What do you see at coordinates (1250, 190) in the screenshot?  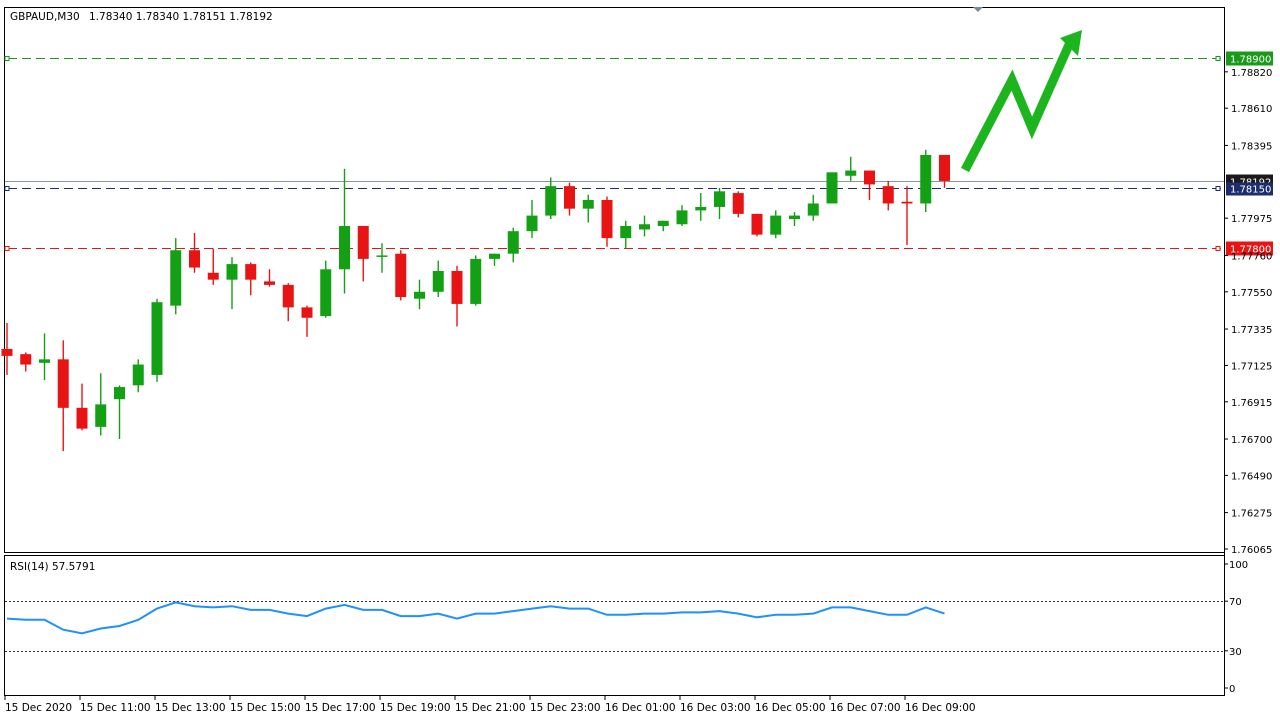 I see `entry-price-label-front: 1.78150` at bounding box center [1250, 190].